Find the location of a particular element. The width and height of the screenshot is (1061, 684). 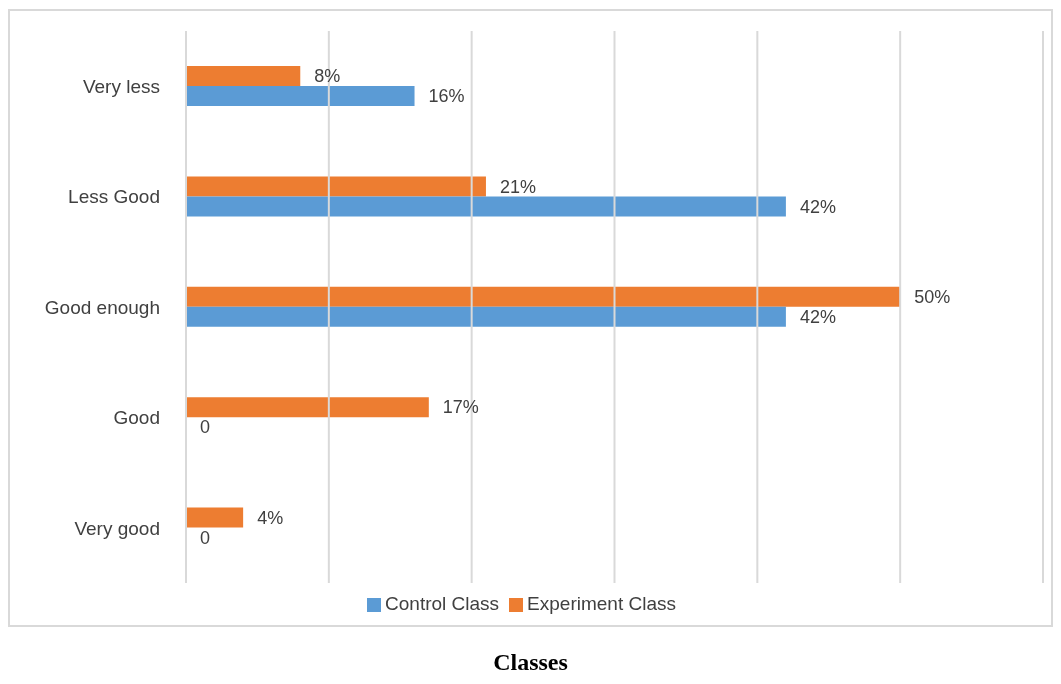

data-label: 8% is located at coordinates (327, 76).